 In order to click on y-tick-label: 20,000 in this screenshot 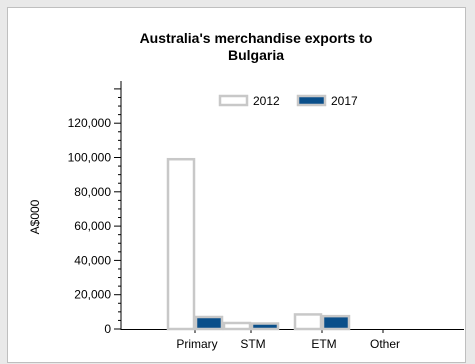, I will do `click(92, 295)`.